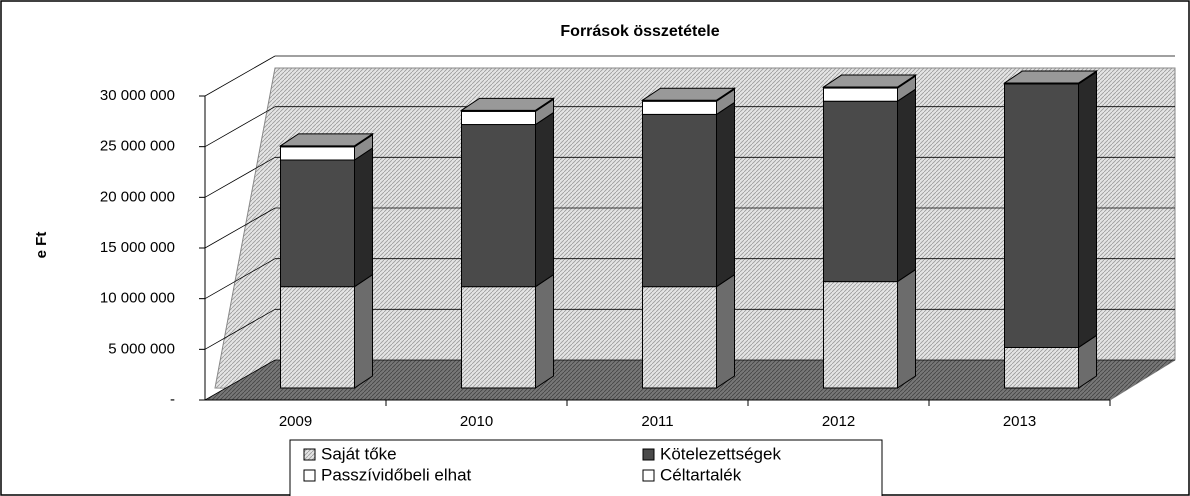 The image size is (1190, 496). Describe the element at coordinates (639, 31) in the screenshot. I see `chart-title: Források összetétele` at that location.